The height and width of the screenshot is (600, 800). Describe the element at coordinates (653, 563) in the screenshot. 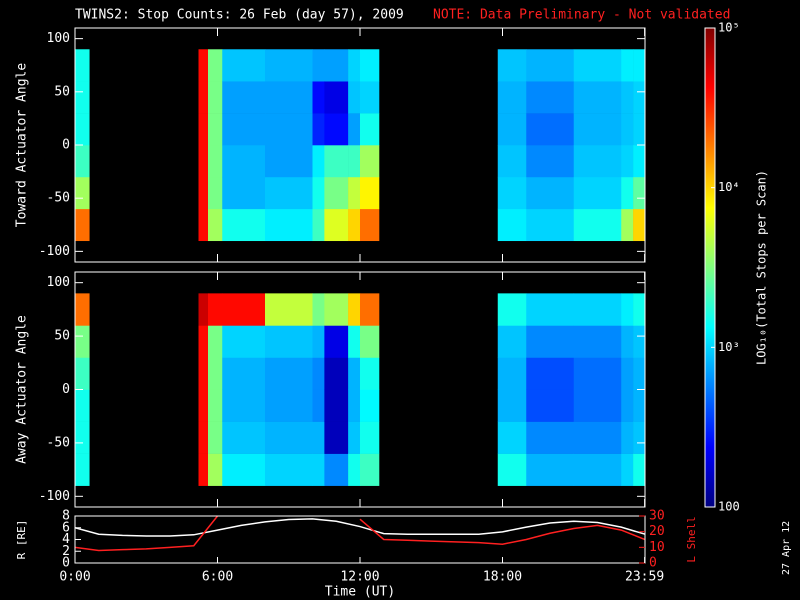

I see `y2-tick-label: 0` at that location.